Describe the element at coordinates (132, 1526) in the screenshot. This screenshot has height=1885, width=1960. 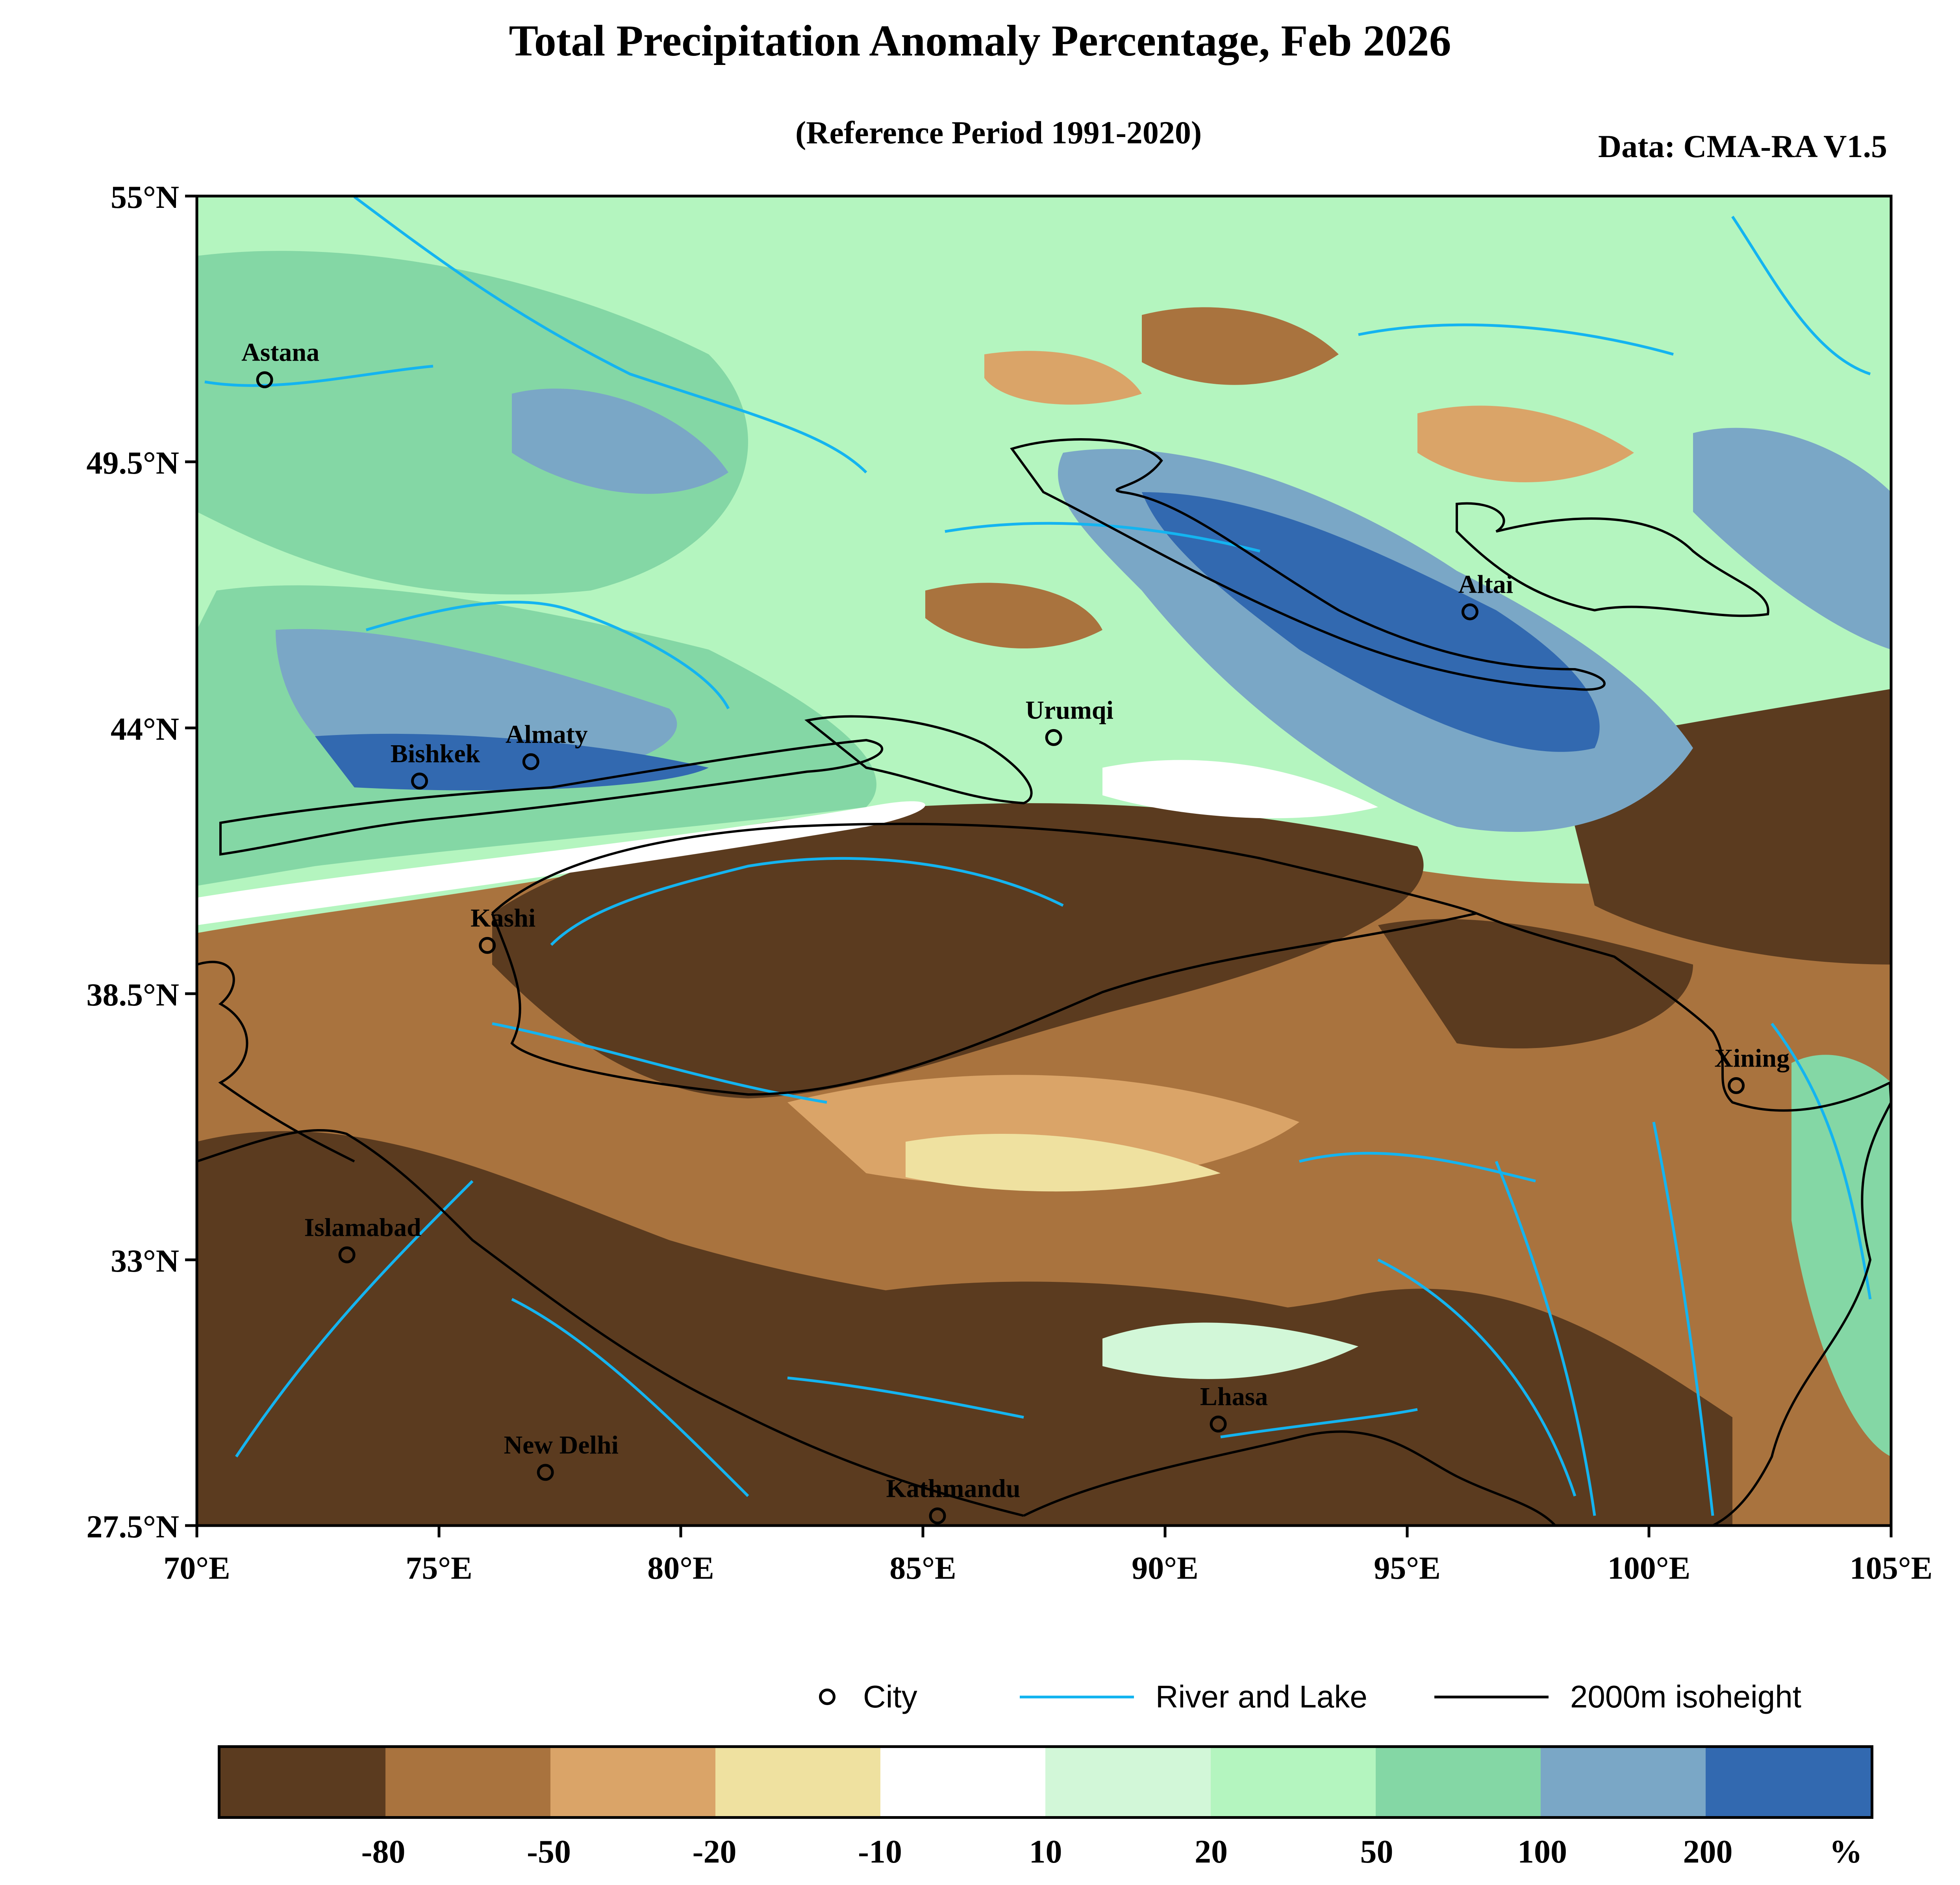
I see `lat-tick-label: 27.5°N` at that location.